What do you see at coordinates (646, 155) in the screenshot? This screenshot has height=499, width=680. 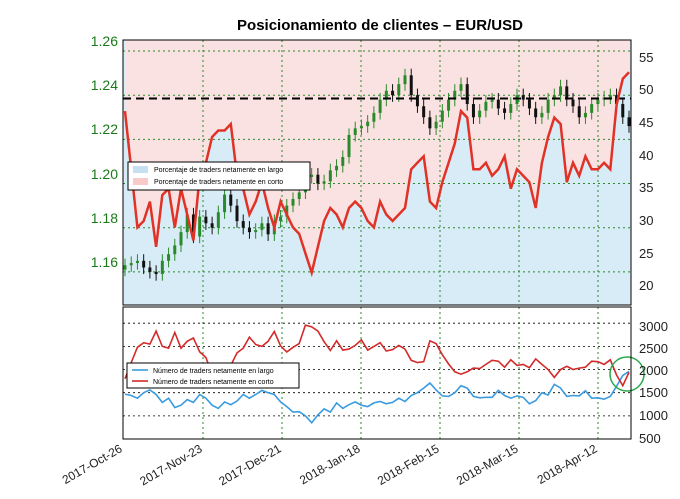 I see `right-tick-label: 40` at bounding box center [646, 155].